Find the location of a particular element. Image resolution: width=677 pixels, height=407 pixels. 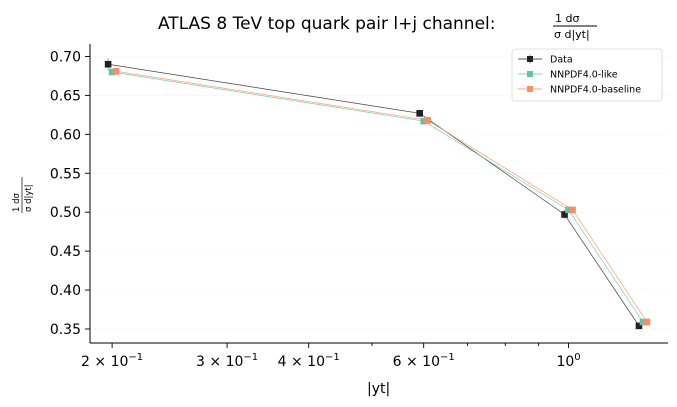

y-tick-label: 0.65 is located at coordinates (65, 96).